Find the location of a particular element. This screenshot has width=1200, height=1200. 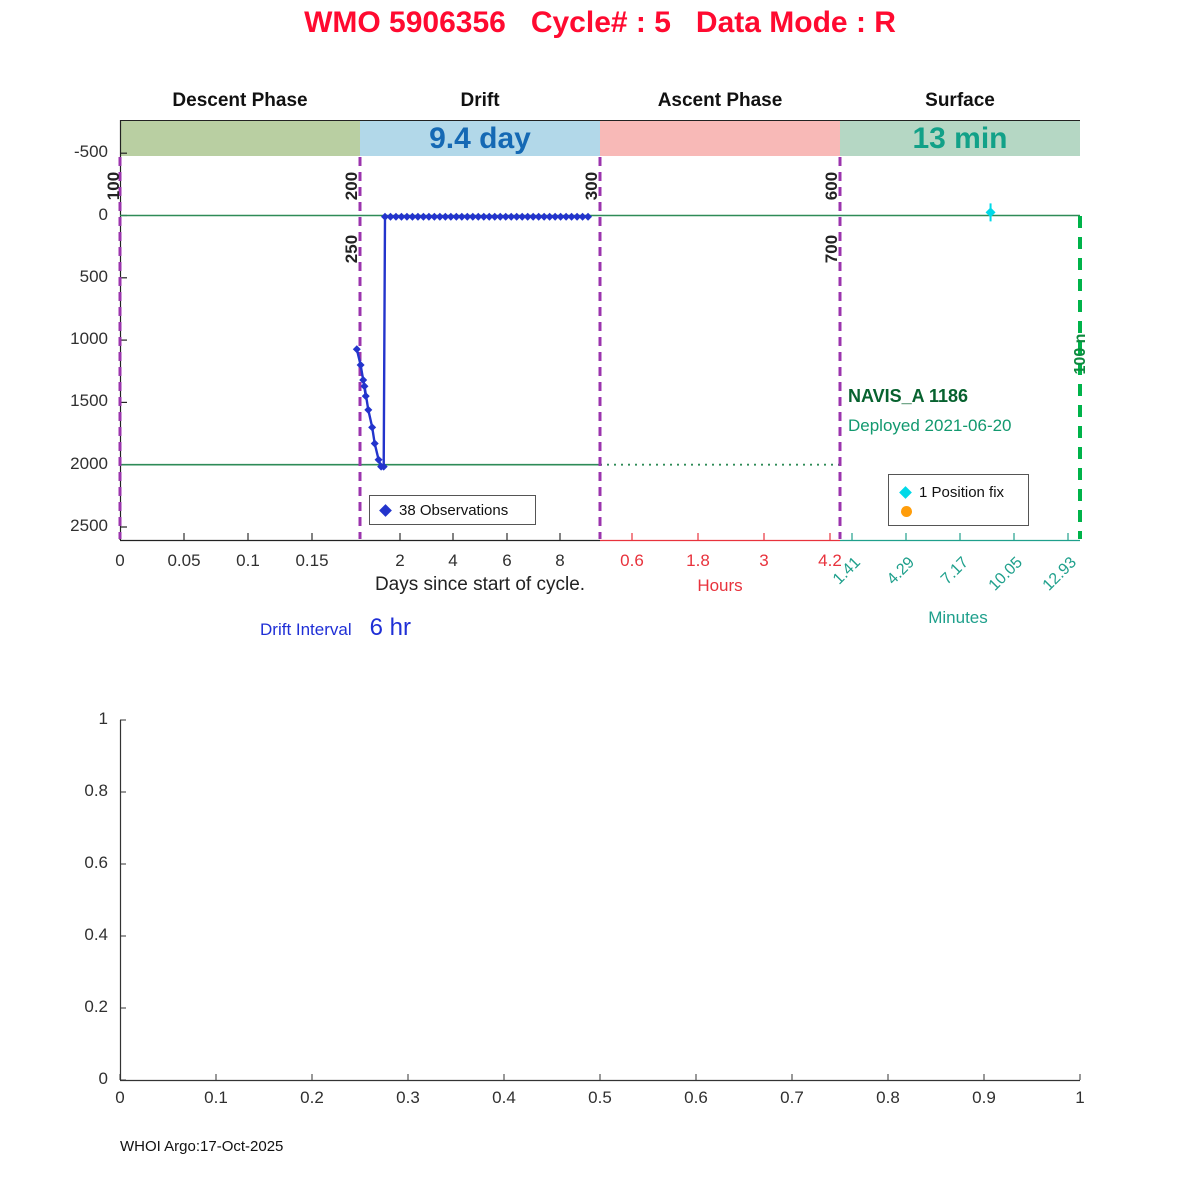

boundary-pressure-label: 100 is located at coordinates (113, 186).